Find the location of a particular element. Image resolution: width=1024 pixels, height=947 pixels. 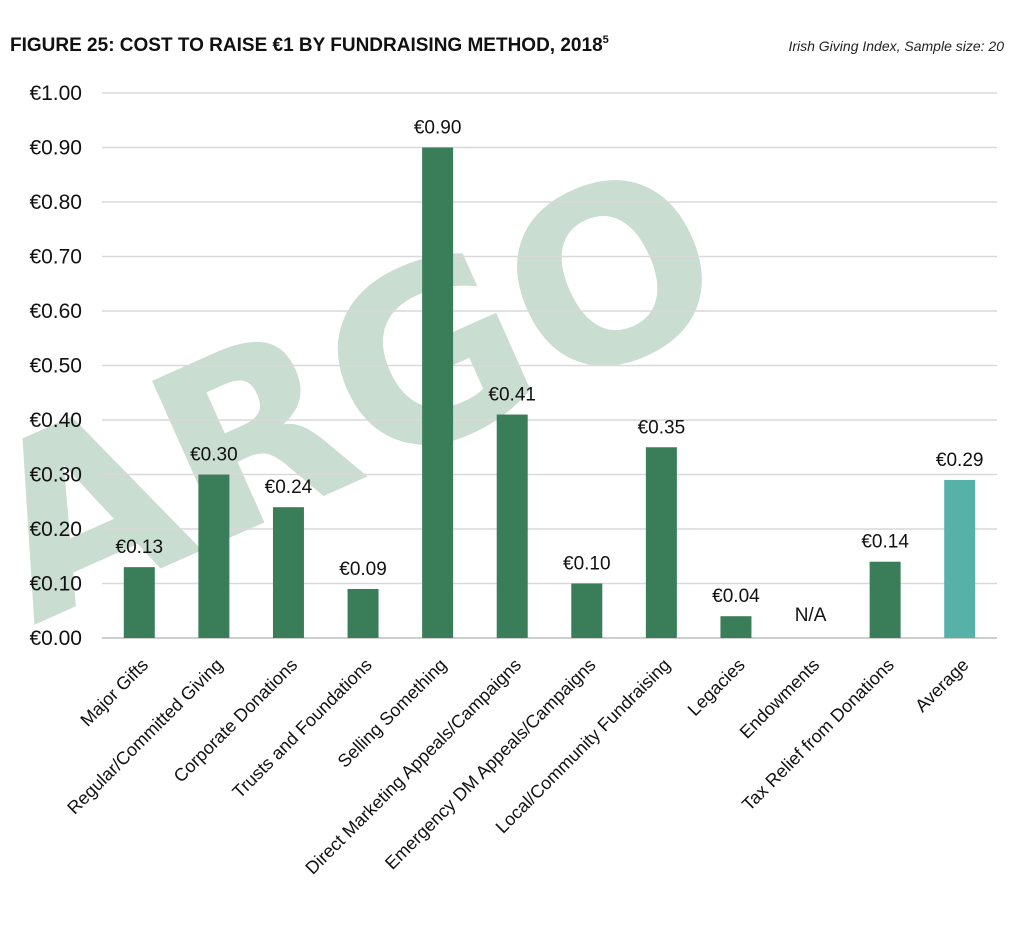

chart-subtitle: Irish Giving Index, Sample size: 20 is located at coordinates (896, 46).